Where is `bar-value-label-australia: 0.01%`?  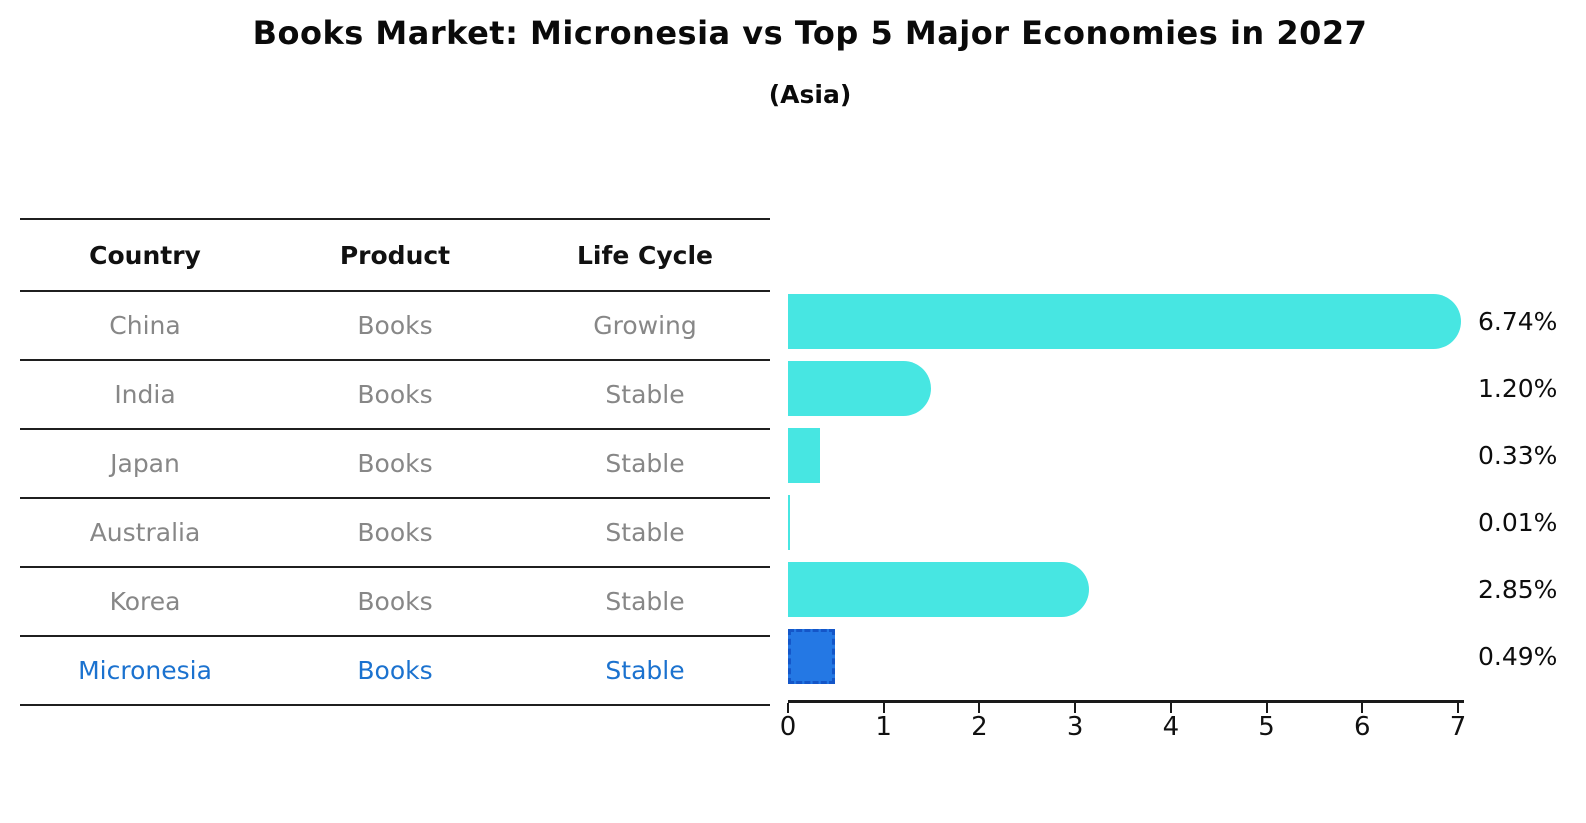
bar-value-label-australia: 0.01% is located at coordinates (1518, 522).